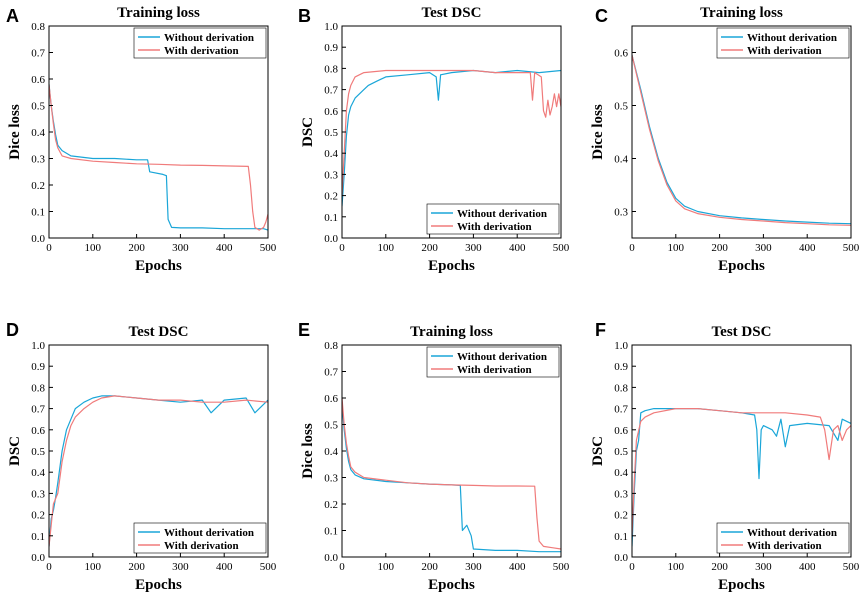  Describe the element at coordinates (331, 218) in the screenshot. I see `y-tick-label: 0.1` at that location.